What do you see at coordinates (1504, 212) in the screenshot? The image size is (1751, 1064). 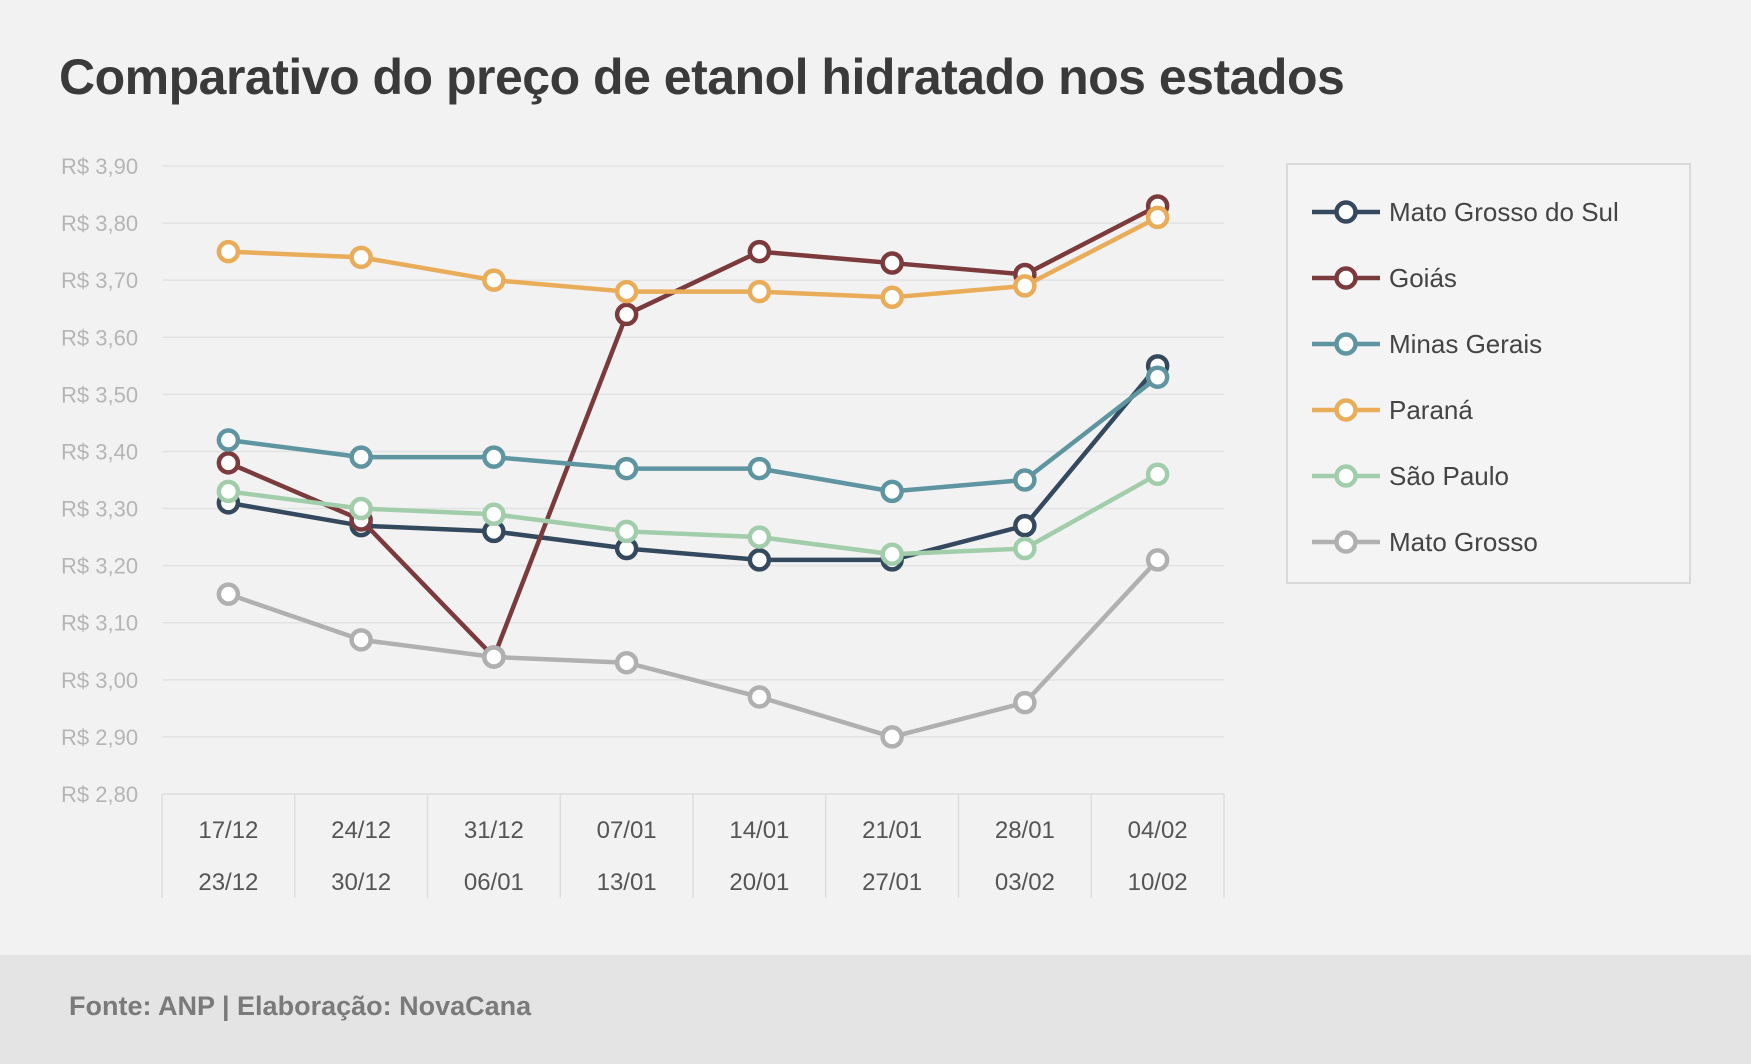 I see `legend-label: Mato Grosso do Sul` at bounding box center [1504, 212].